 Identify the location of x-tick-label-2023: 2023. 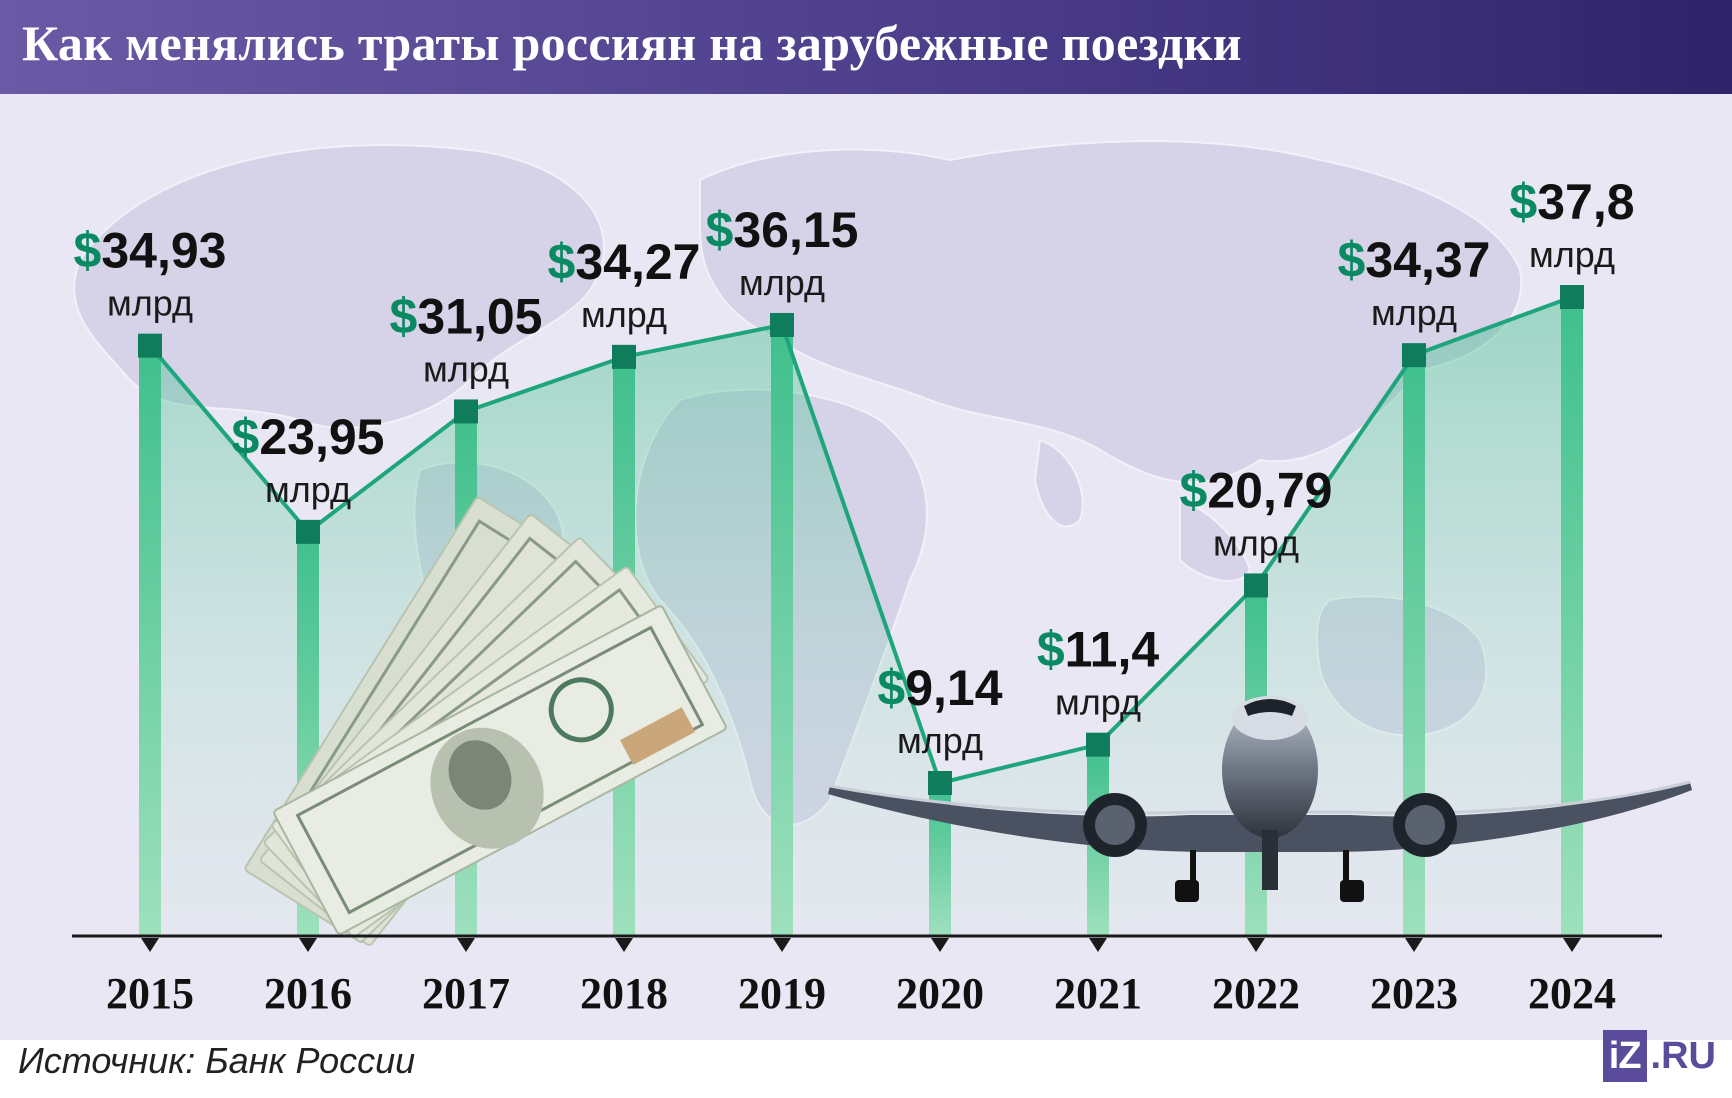
(1414, 993).